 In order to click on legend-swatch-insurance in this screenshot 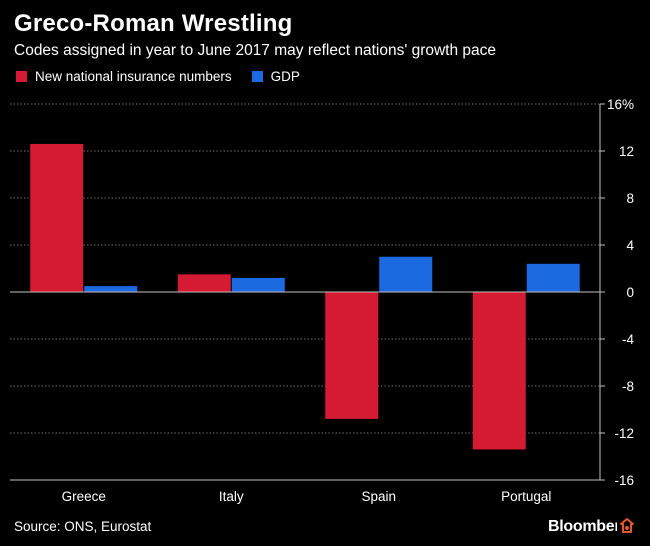, I will do `click(21, 76)`.